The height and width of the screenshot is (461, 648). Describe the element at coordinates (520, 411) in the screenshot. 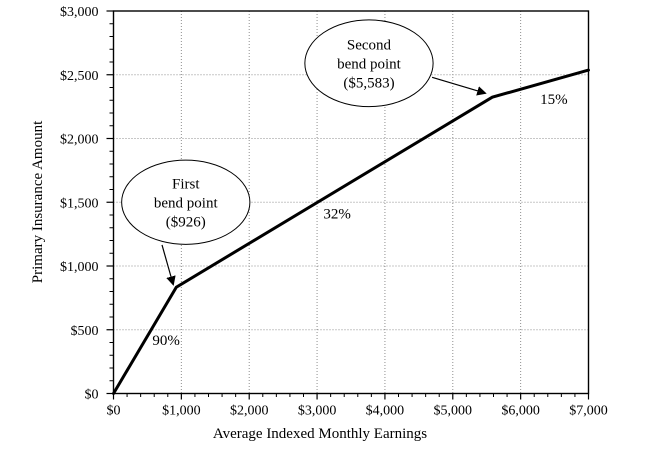

I see `x-tick-label: $6,000` at that location.